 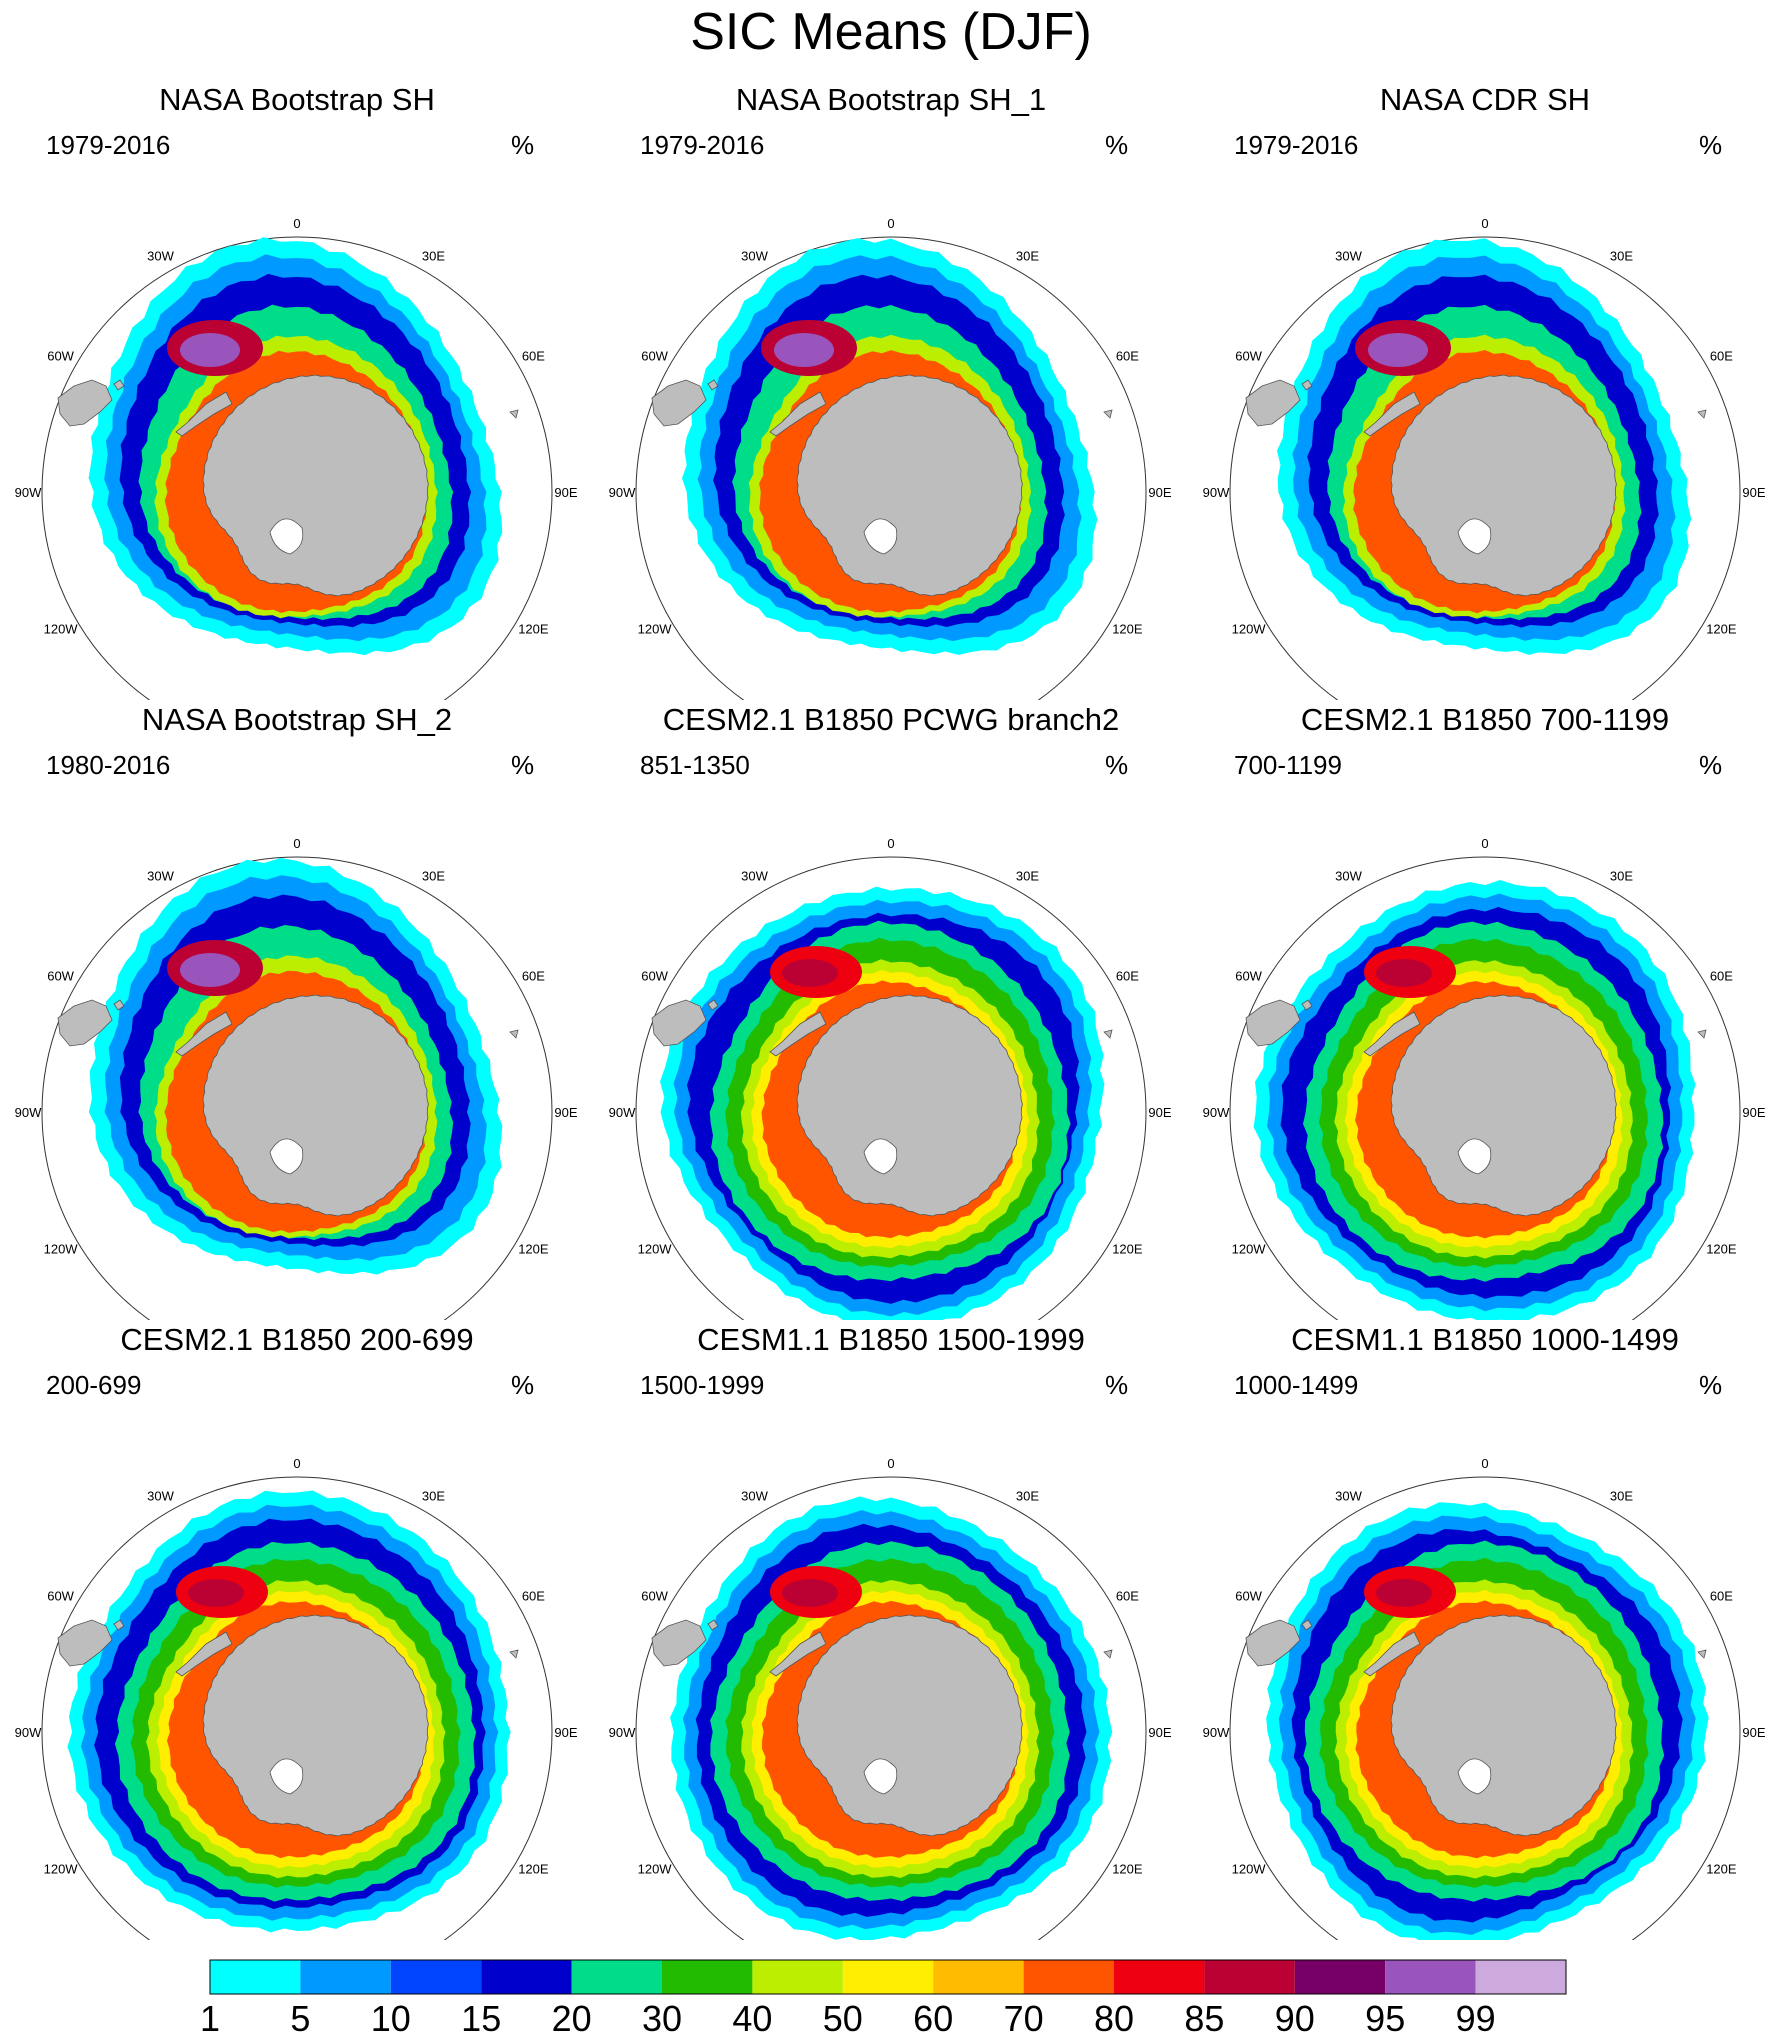 What do you see at coordinates (1476, 2018) in the screenshot?
I see `colorbar-tick-label: 99` at bounding box center [1476, 2018].